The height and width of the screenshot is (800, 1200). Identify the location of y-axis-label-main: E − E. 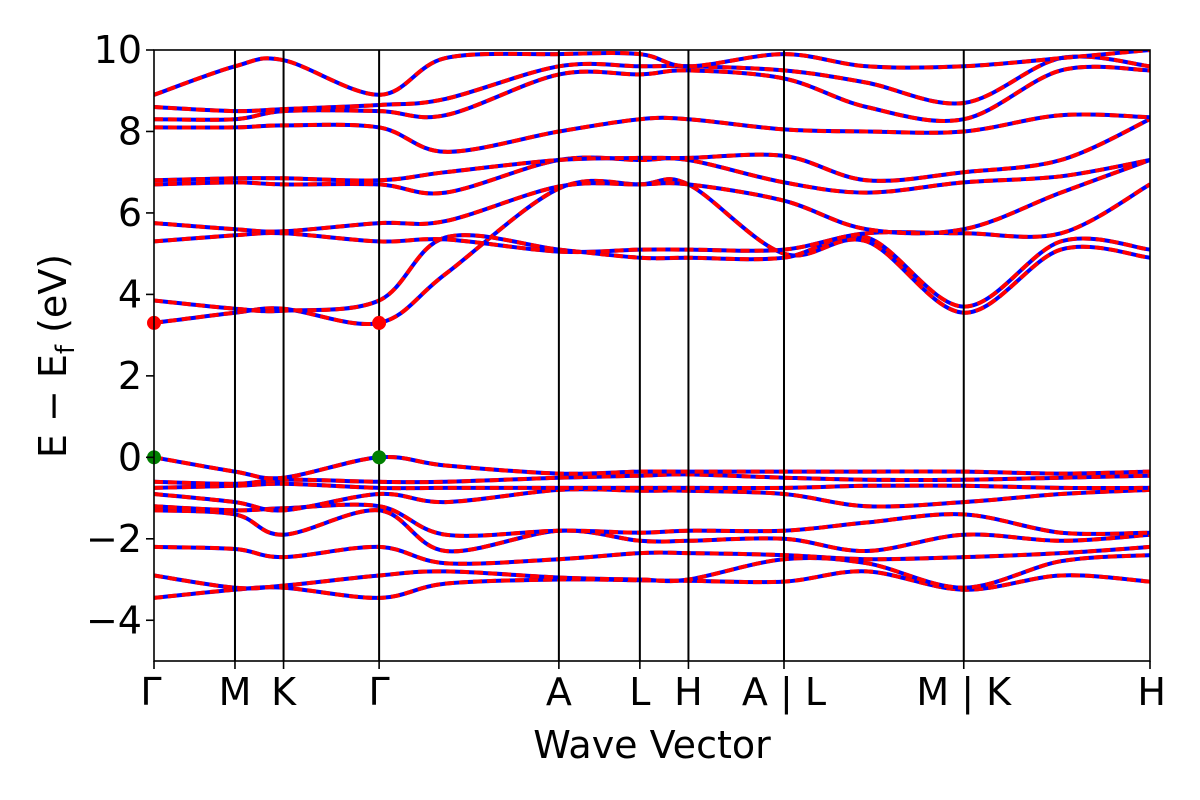
(53, 406).